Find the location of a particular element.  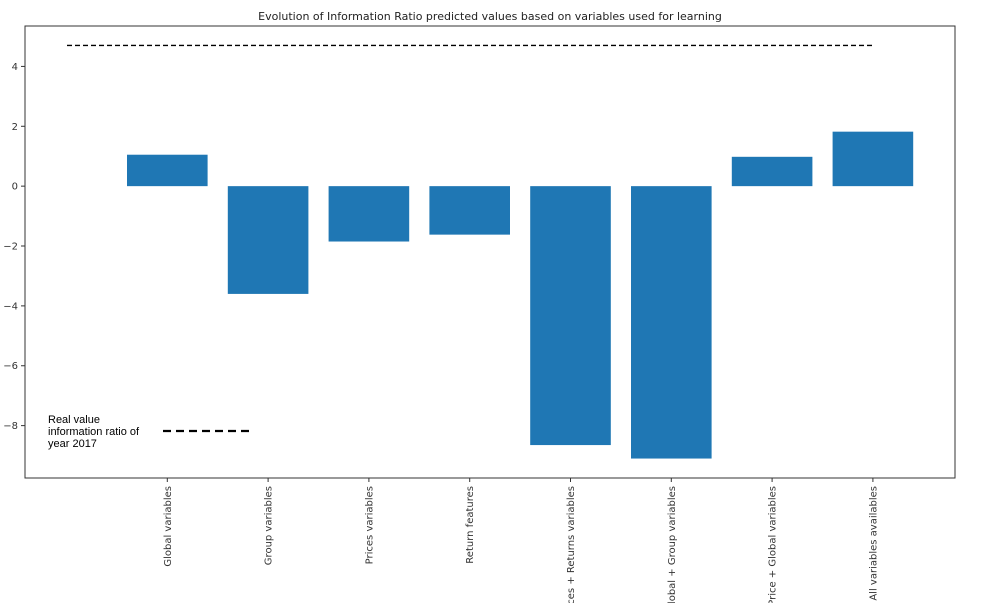

y-axis: 4 2 0 −2 −4 −6 −8 is located at coordinates (14, 247).